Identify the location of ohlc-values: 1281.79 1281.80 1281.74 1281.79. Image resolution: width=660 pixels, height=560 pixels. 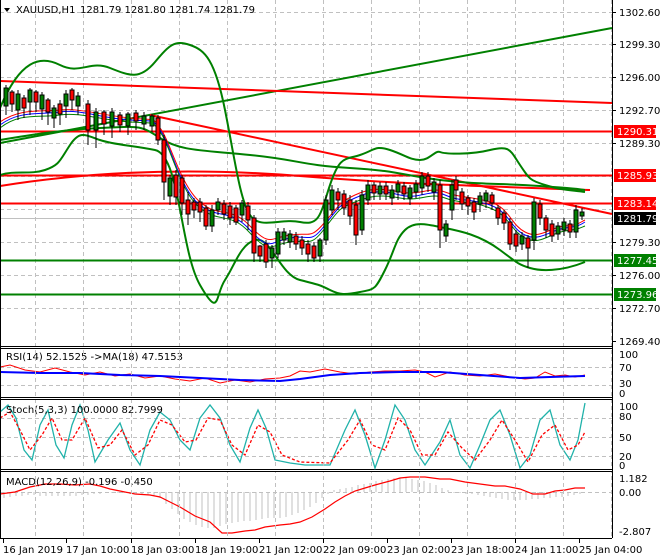
(167, 10).